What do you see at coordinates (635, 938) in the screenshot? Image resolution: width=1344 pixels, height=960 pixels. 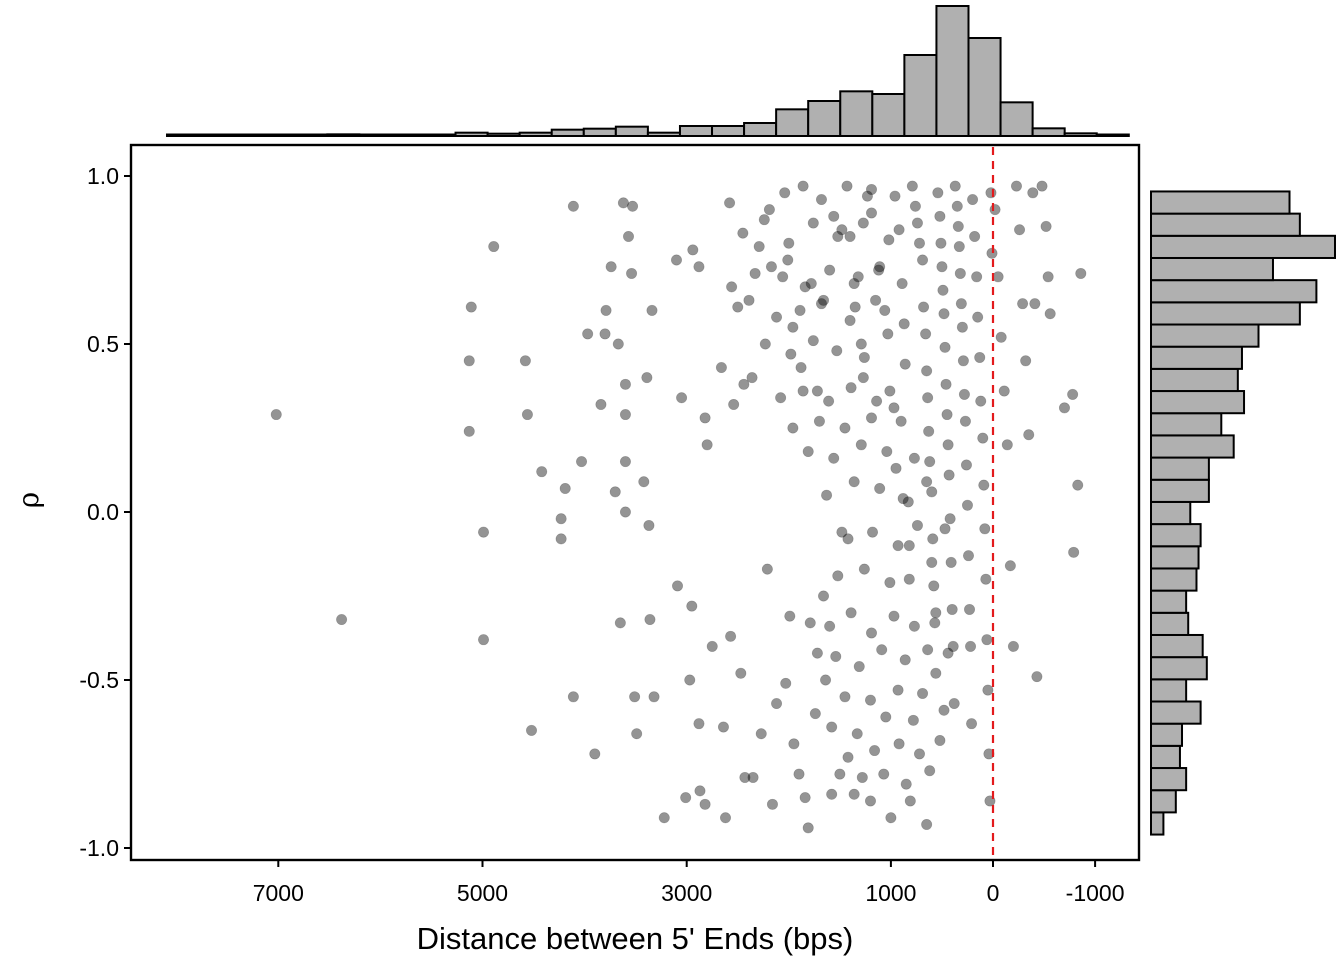 I see `x-axis-title: Distance between 5' Ends (bps)` at bounding box center [635, 938].